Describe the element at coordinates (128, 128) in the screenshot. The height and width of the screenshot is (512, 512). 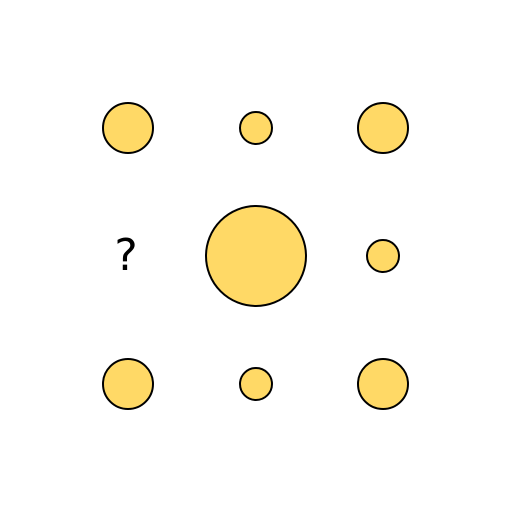
I see `circle-medium-r1c1` at that location.